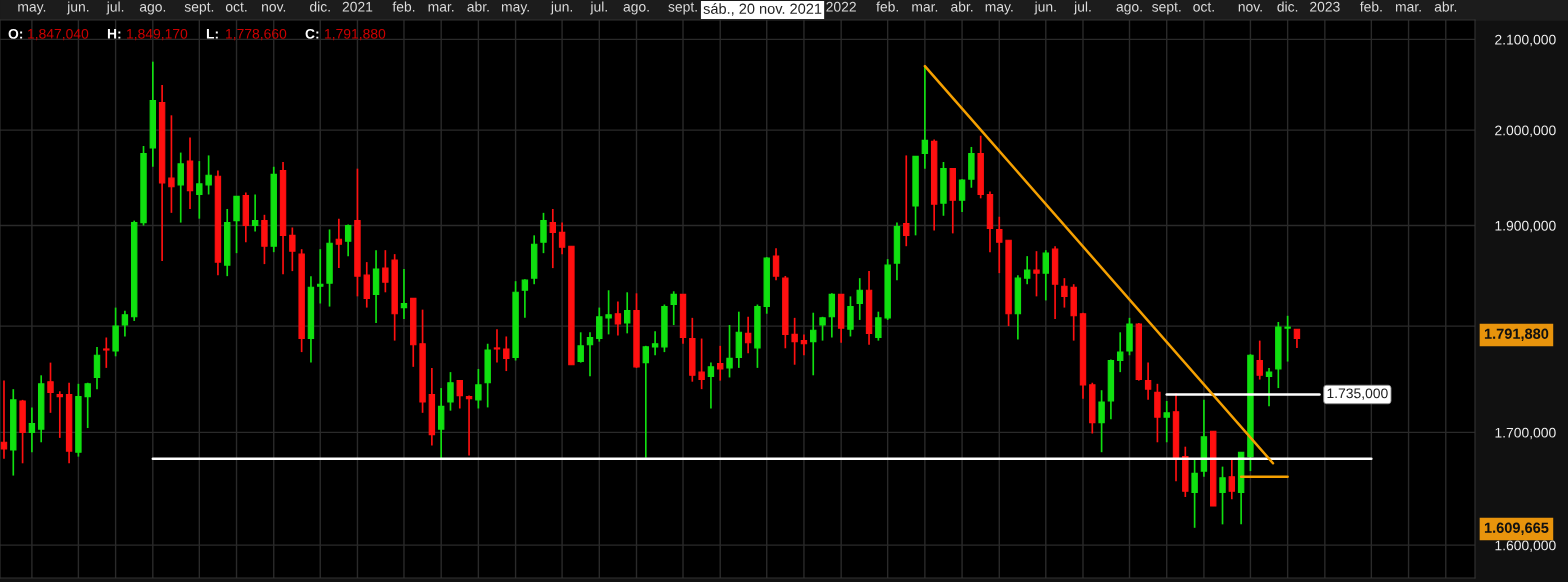 Image resolution: width=1568 pixels, height=582 pixels. I want to click on annotation: L: 1,778,660, so click(246, 34).